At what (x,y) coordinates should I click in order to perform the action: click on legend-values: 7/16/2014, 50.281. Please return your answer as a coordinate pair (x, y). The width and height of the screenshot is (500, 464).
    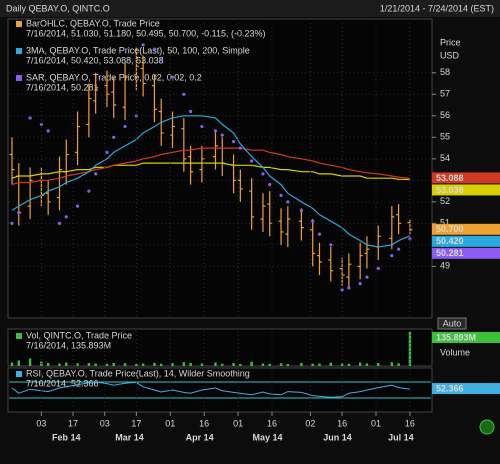
    Looking at the image, I should click on (62, 87).